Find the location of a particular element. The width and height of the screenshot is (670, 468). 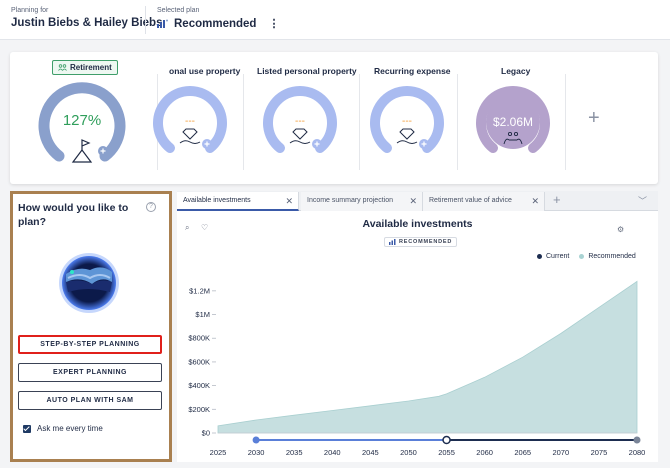

planning-orb-icon is located at coordinates (89, 283).